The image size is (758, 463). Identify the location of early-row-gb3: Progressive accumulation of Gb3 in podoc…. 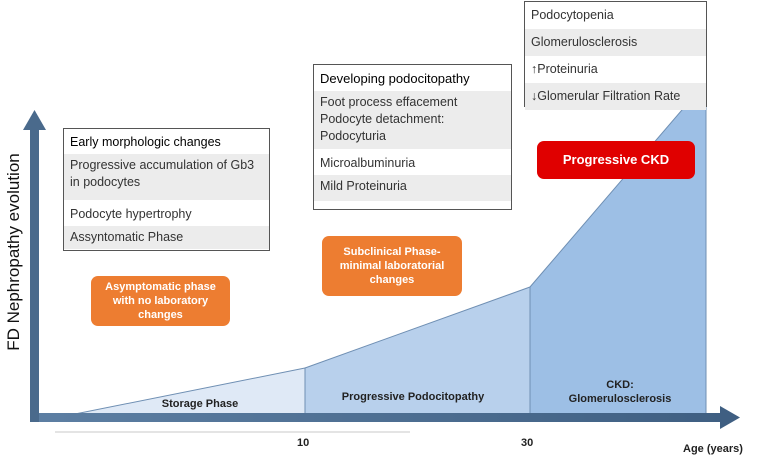
(166, 177).